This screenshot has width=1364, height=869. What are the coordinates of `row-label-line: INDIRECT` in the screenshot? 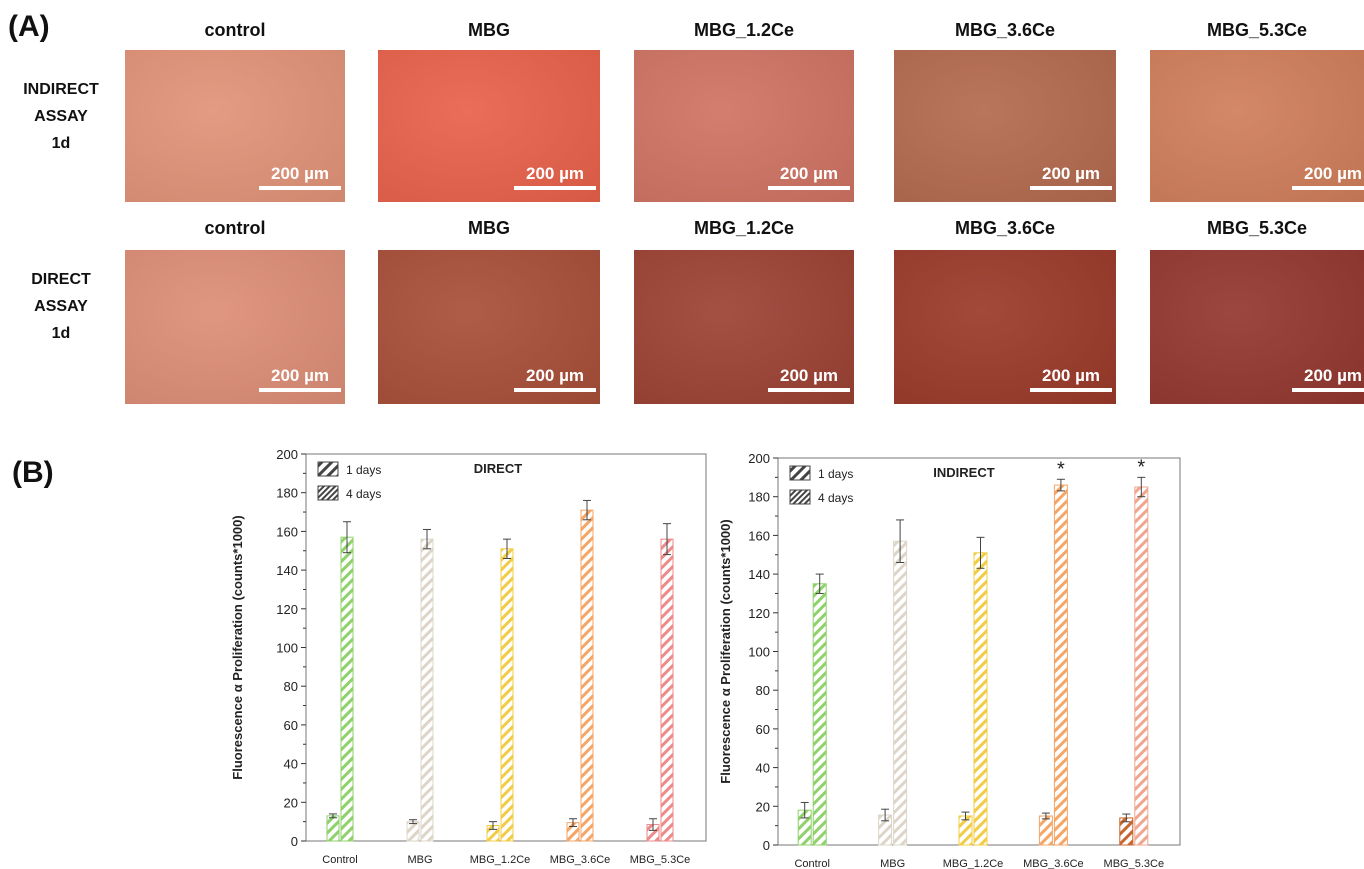 It's located at (61, 89).